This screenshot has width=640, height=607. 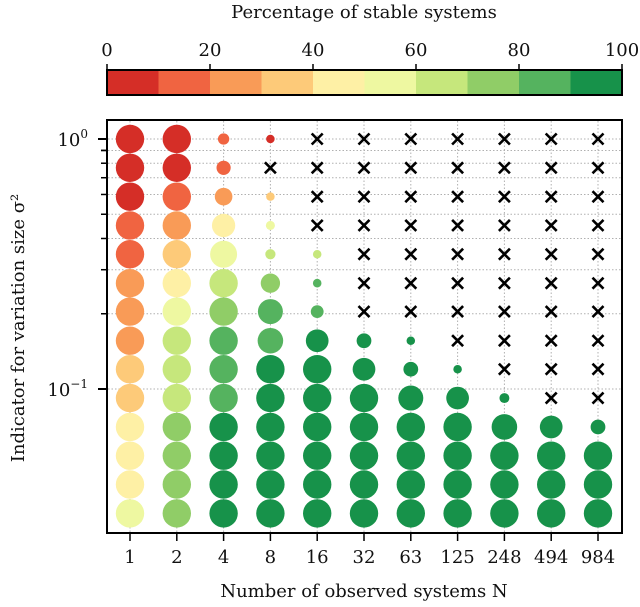 I want to click on colorbar-tick-label: 80, so click(x=519, y=50).